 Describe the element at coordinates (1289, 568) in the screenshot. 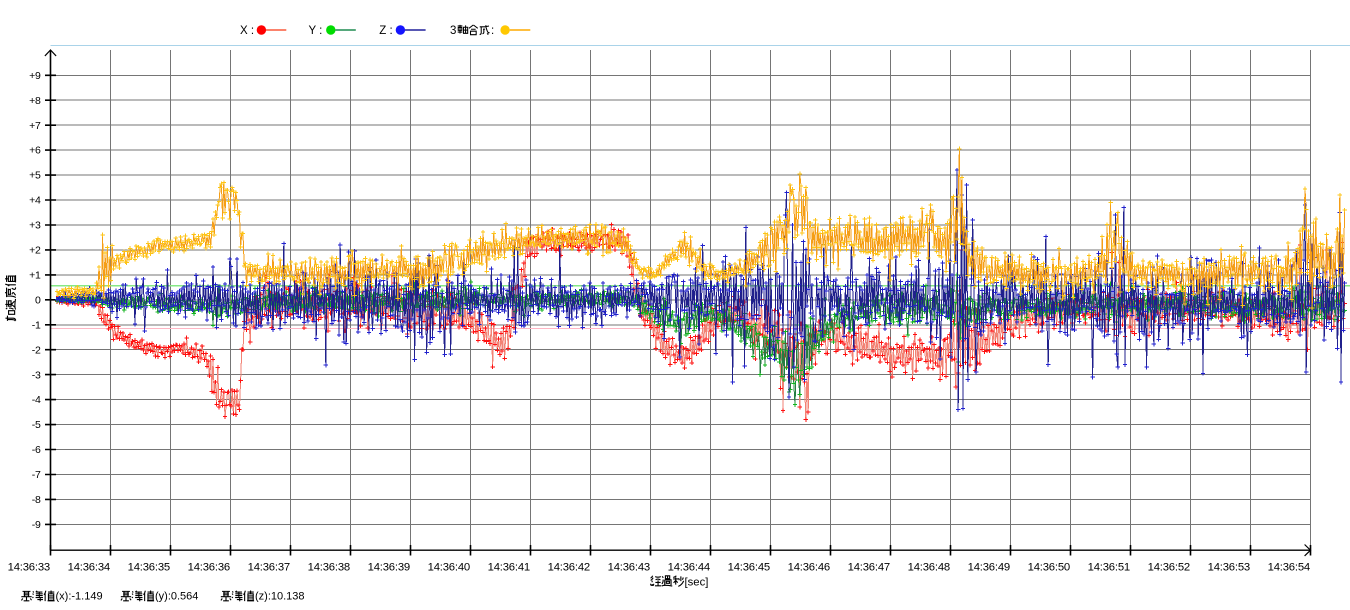

I see `svg-text: 14:36:54` at that location.